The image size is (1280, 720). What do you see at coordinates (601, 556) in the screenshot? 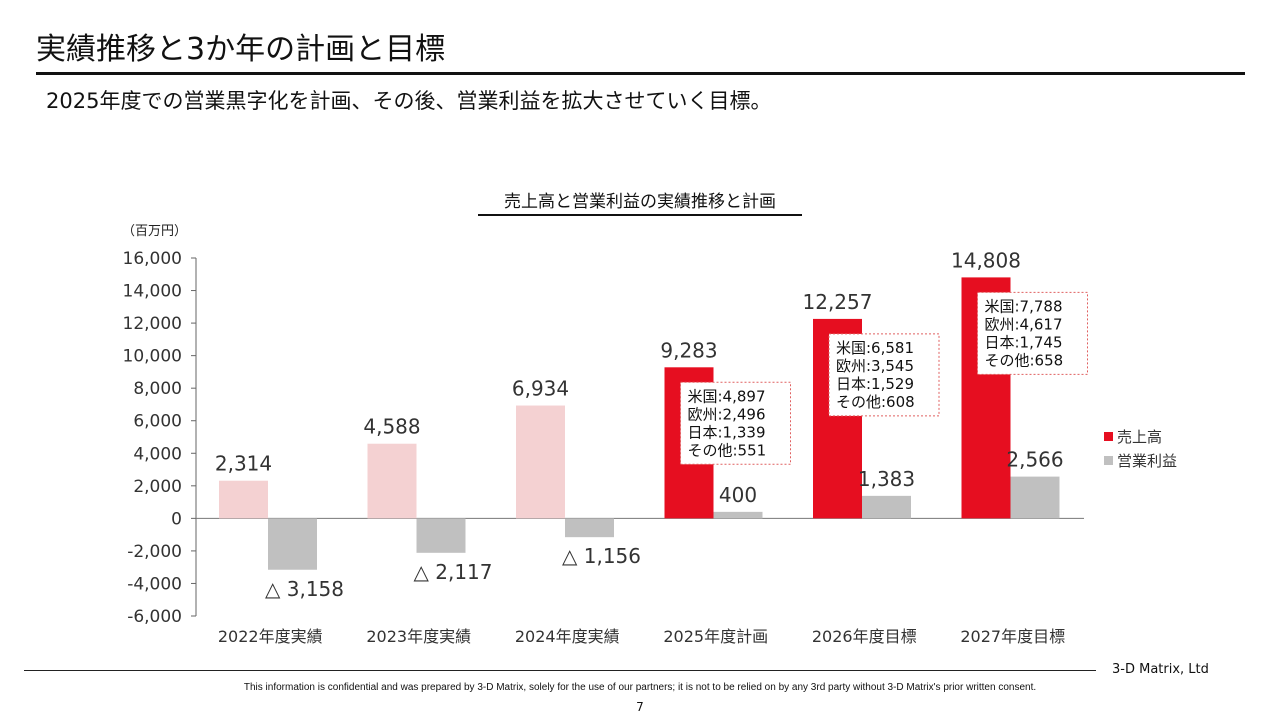
I see `operating-profit-value-label: △ 1,156` at bounding box center [601, 556].